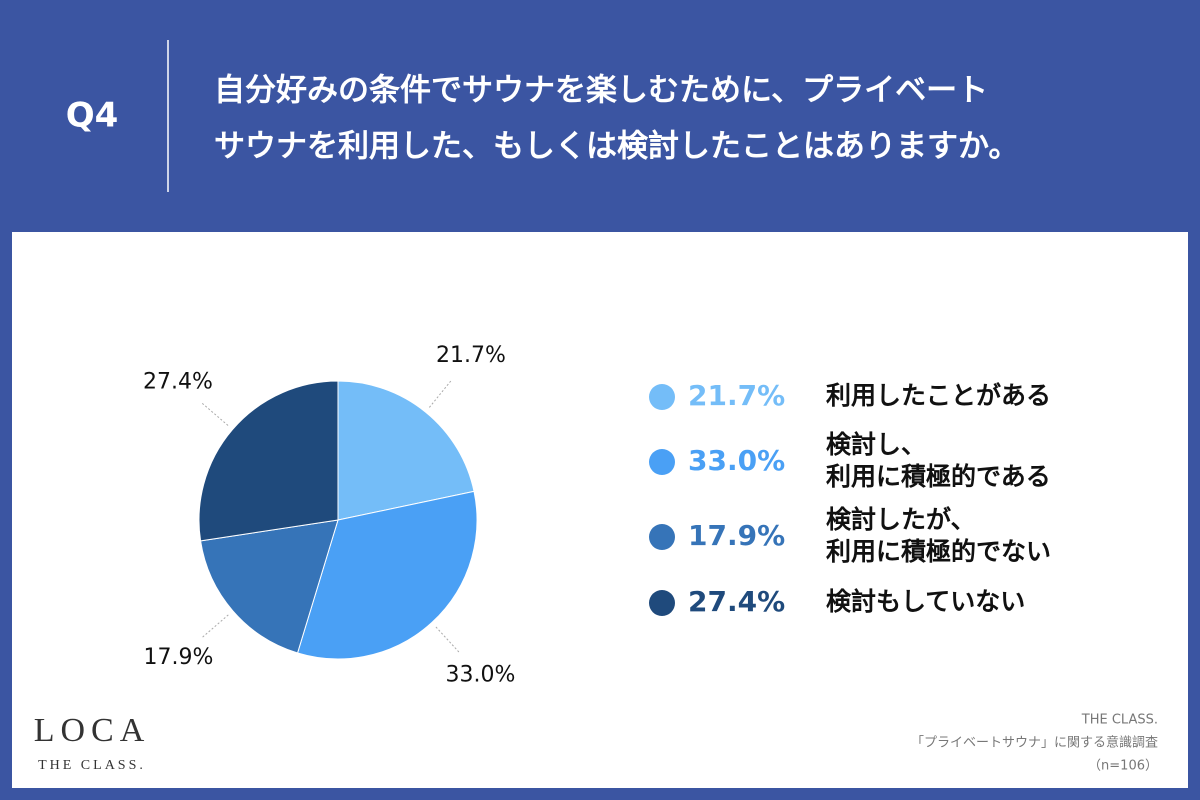  I want to click on source: THE CLASS., so click(1119, 720).